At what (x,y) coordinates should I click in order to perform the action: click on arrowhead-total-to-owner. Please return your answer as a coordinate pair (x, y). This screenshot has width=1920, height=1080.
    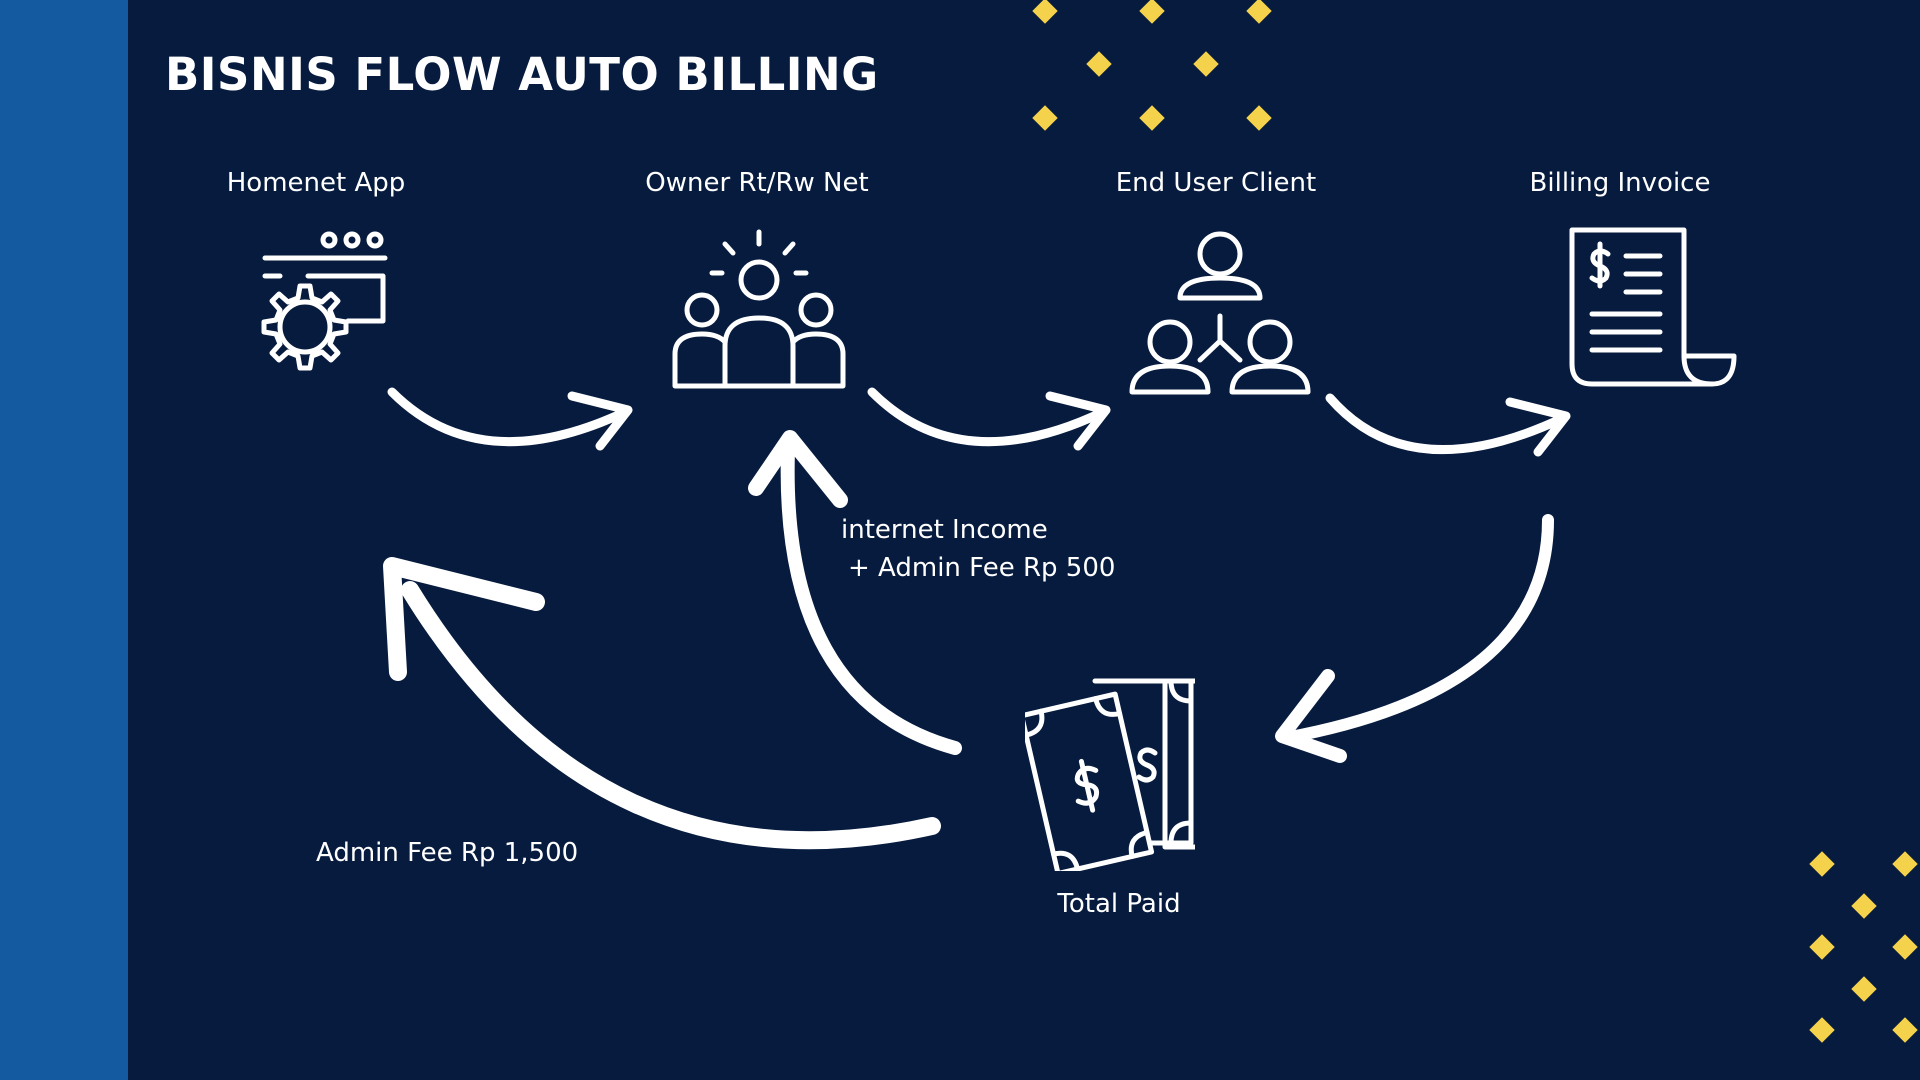
    Looking at the image, I should click on (798, 469).